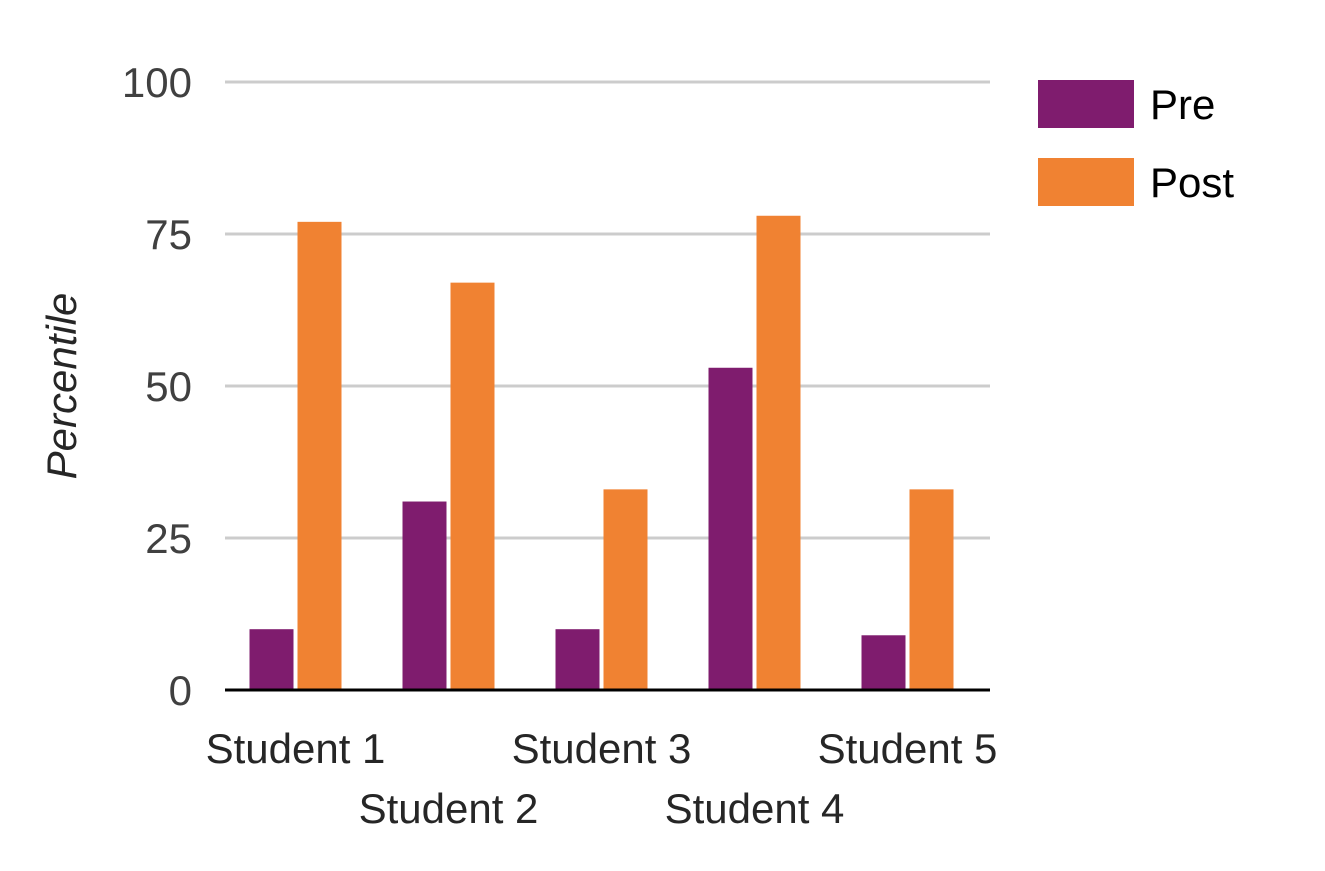 Image resolution: width=1325 pixels, height=871 pixels. I want to click on legend-swatch-pre, so click(1086, 104).